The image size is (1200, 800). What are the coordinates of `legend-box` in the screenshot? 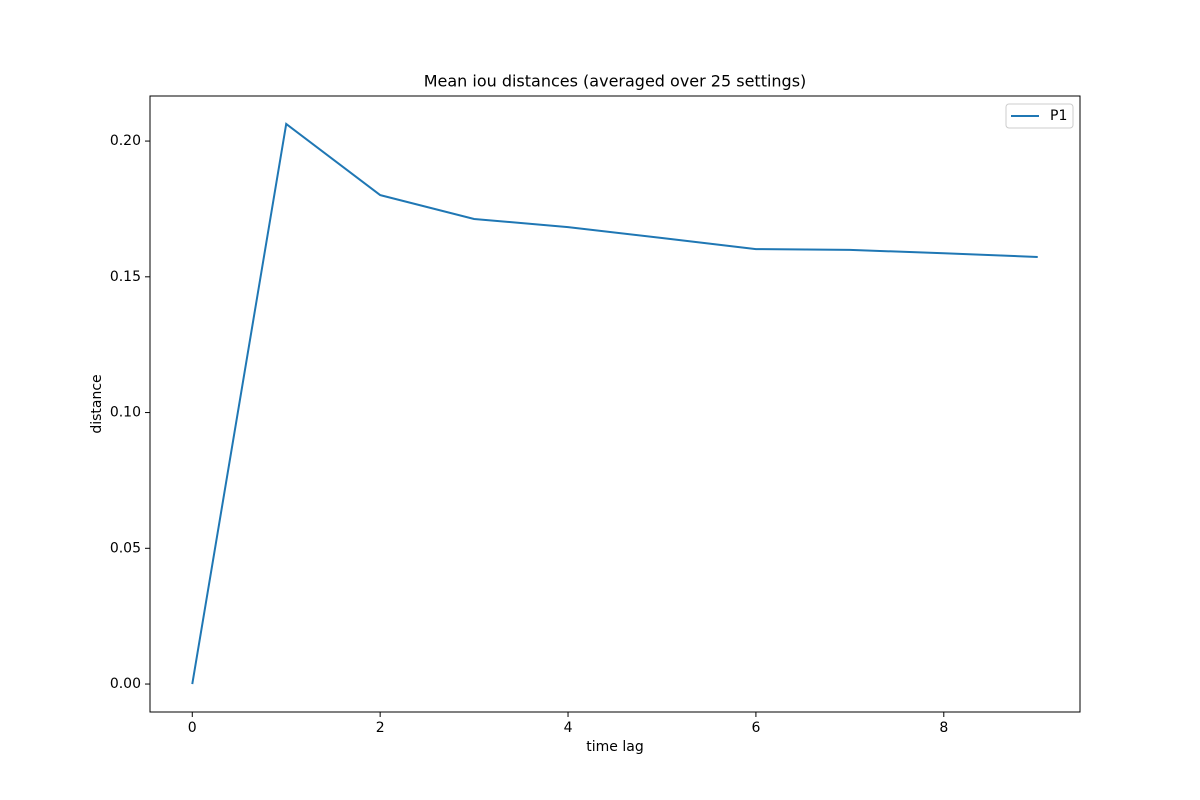 It's located at (1039, 116).